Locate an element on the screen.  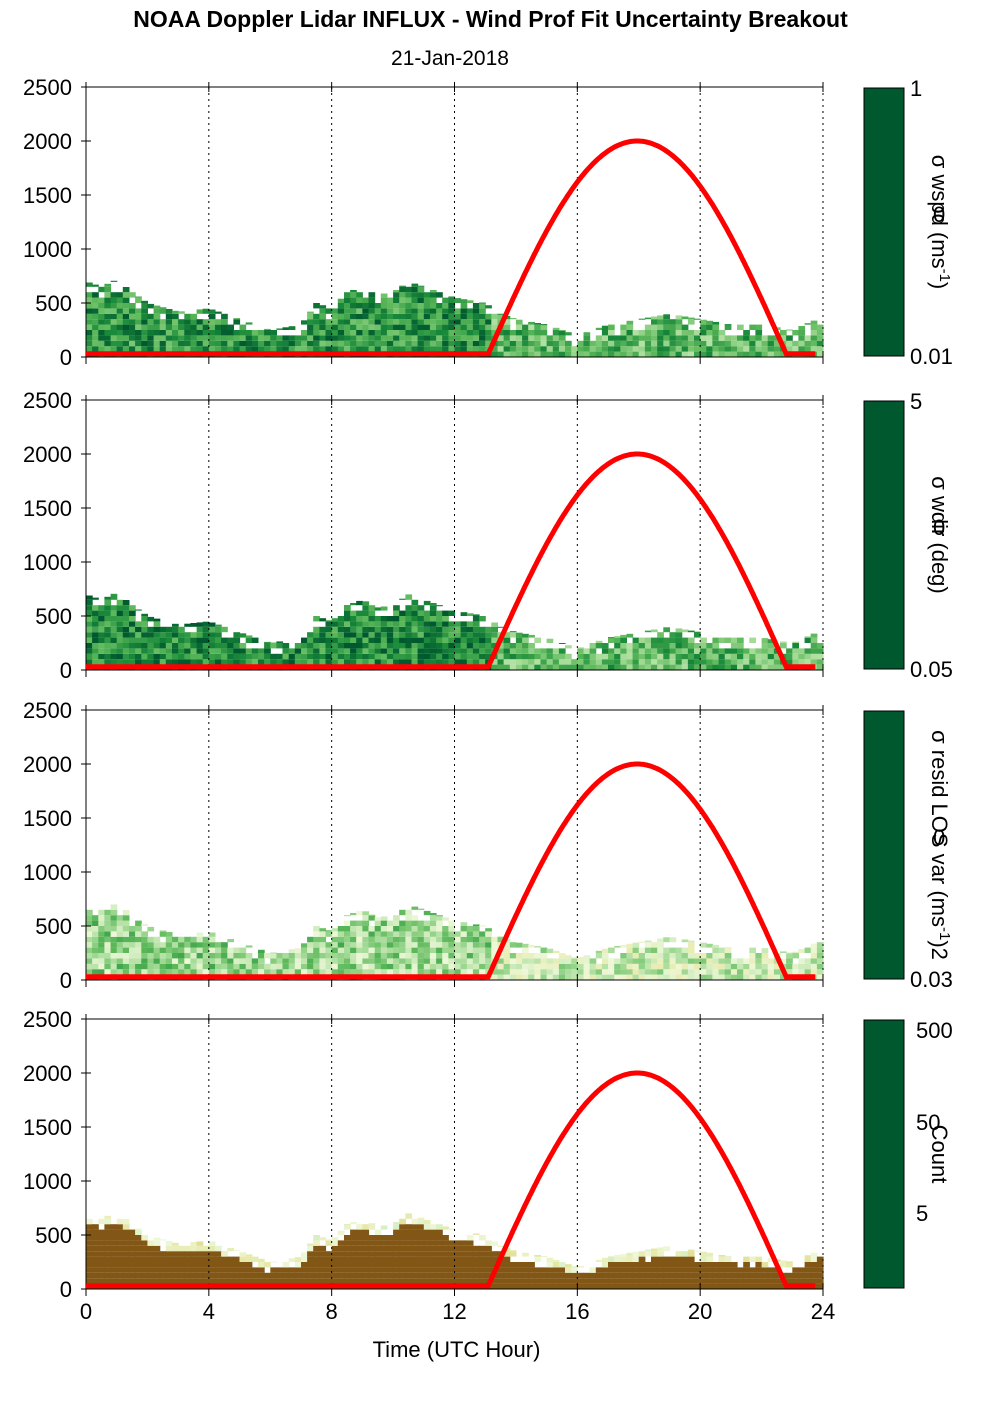
x-tick-label: 16 is located at coordinates (577, 1311).